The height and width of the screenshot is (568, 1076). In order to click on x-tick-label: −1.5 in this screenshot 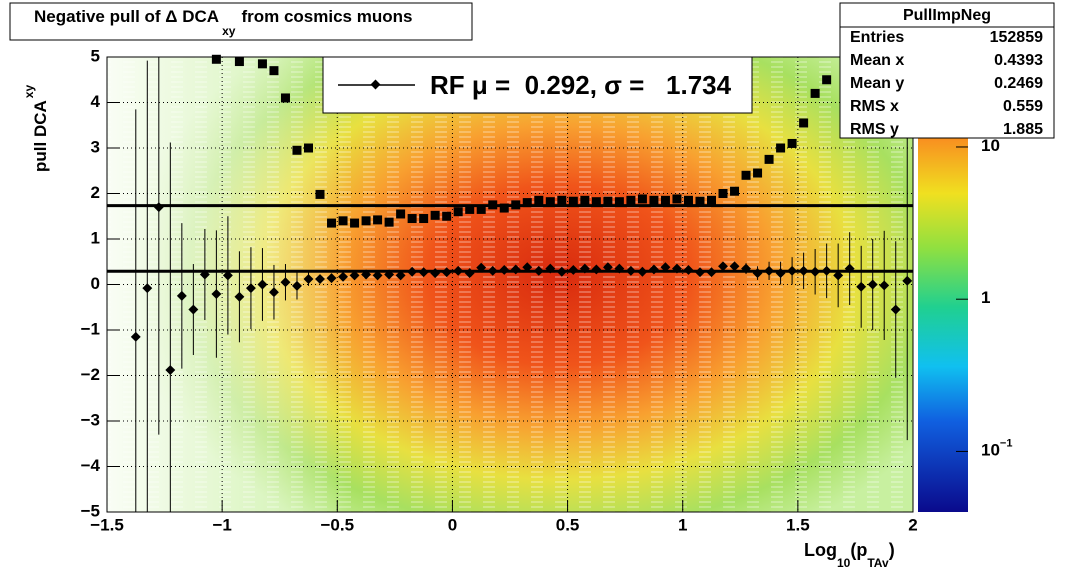, I will do `click(107, 524)`.